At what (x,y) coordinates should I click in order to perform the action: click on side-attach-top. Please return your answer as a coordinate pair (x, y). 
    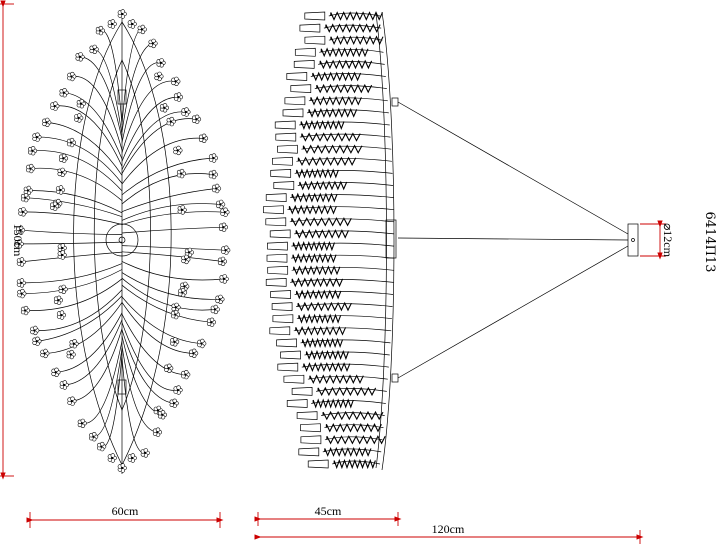
    Looking at the image, I should click on (395, 102).